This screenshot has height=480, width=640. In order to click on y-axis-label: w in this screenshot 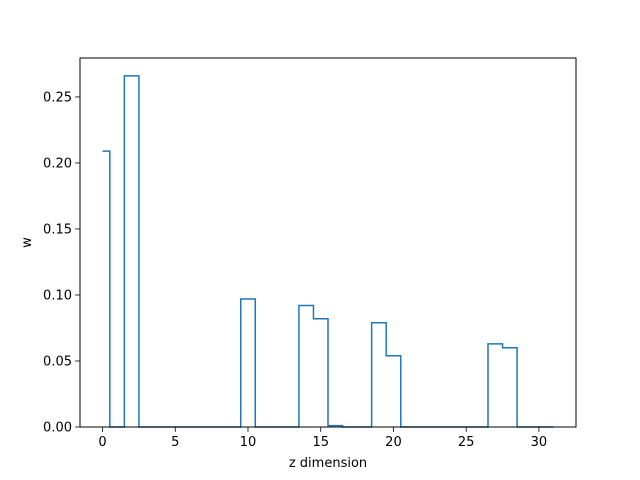, I will do `click(27, 242)`.